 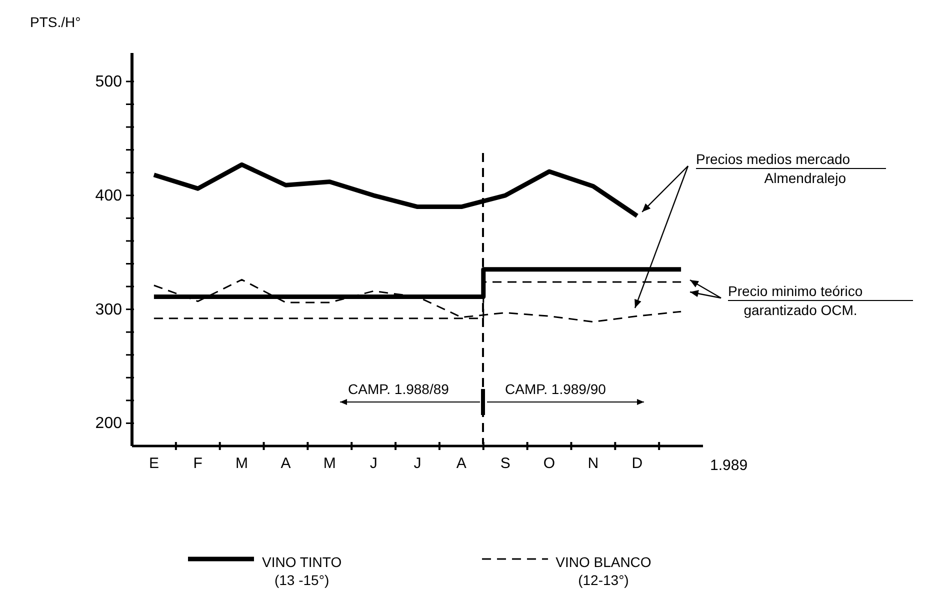 I want to click on x-tick-label: N, so click(x=593, y=463).